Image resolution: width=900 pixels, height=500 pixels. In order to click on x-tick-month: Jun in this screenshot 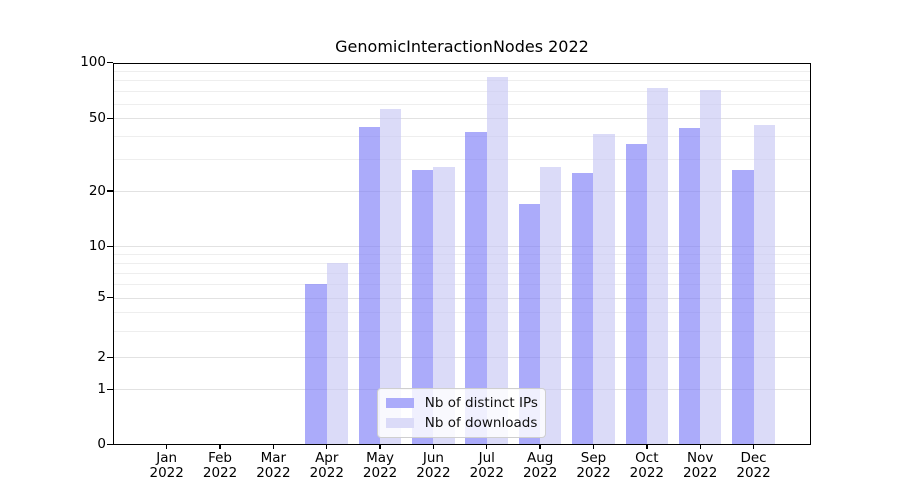, I will do `click(433, 458)`.